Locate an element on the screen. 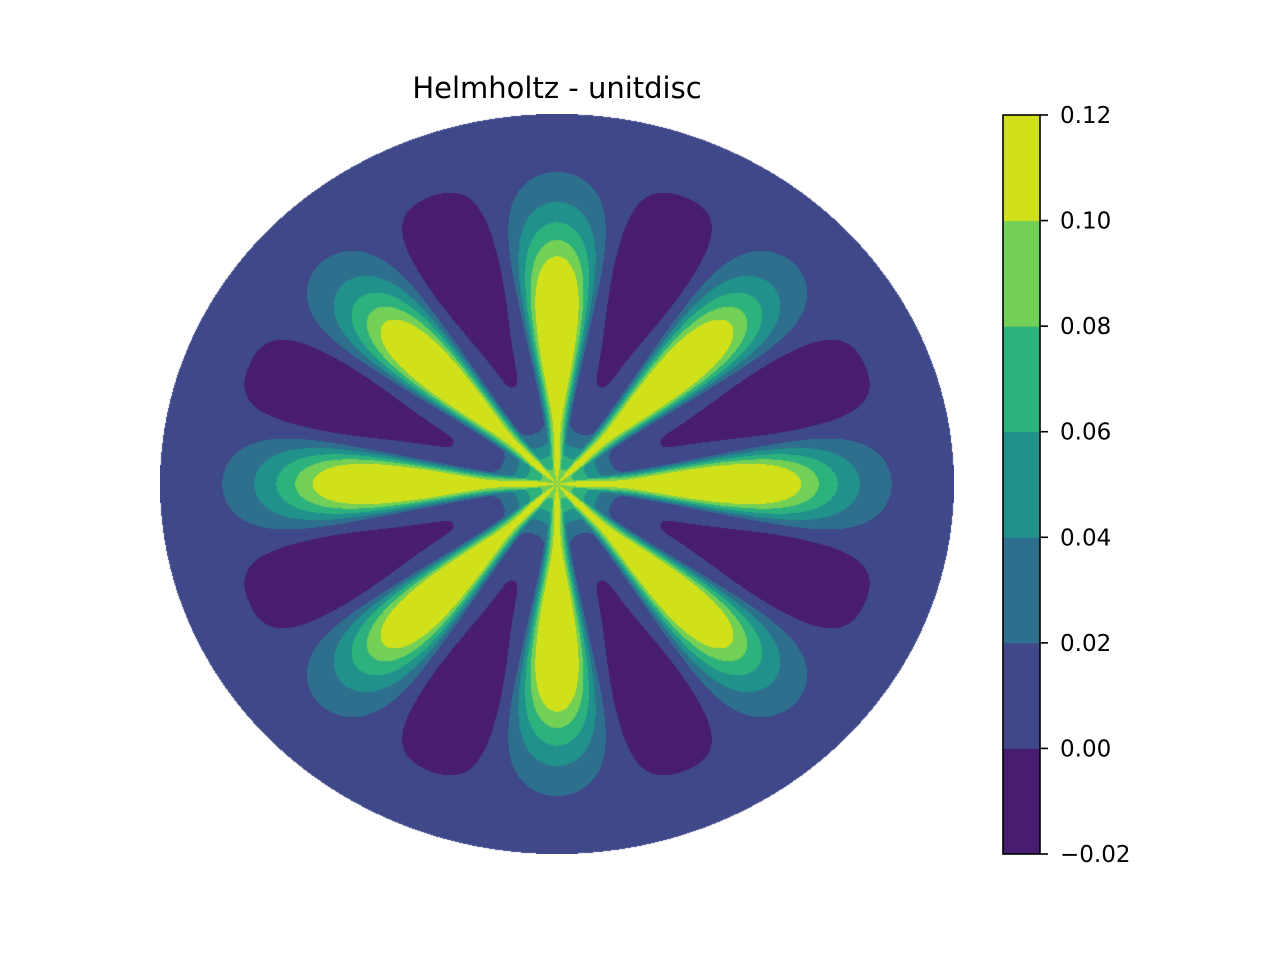 This screenshot has height=960, width=1280. colorbar-tick-label: 0.08 is located at coordinates (1085, 327).